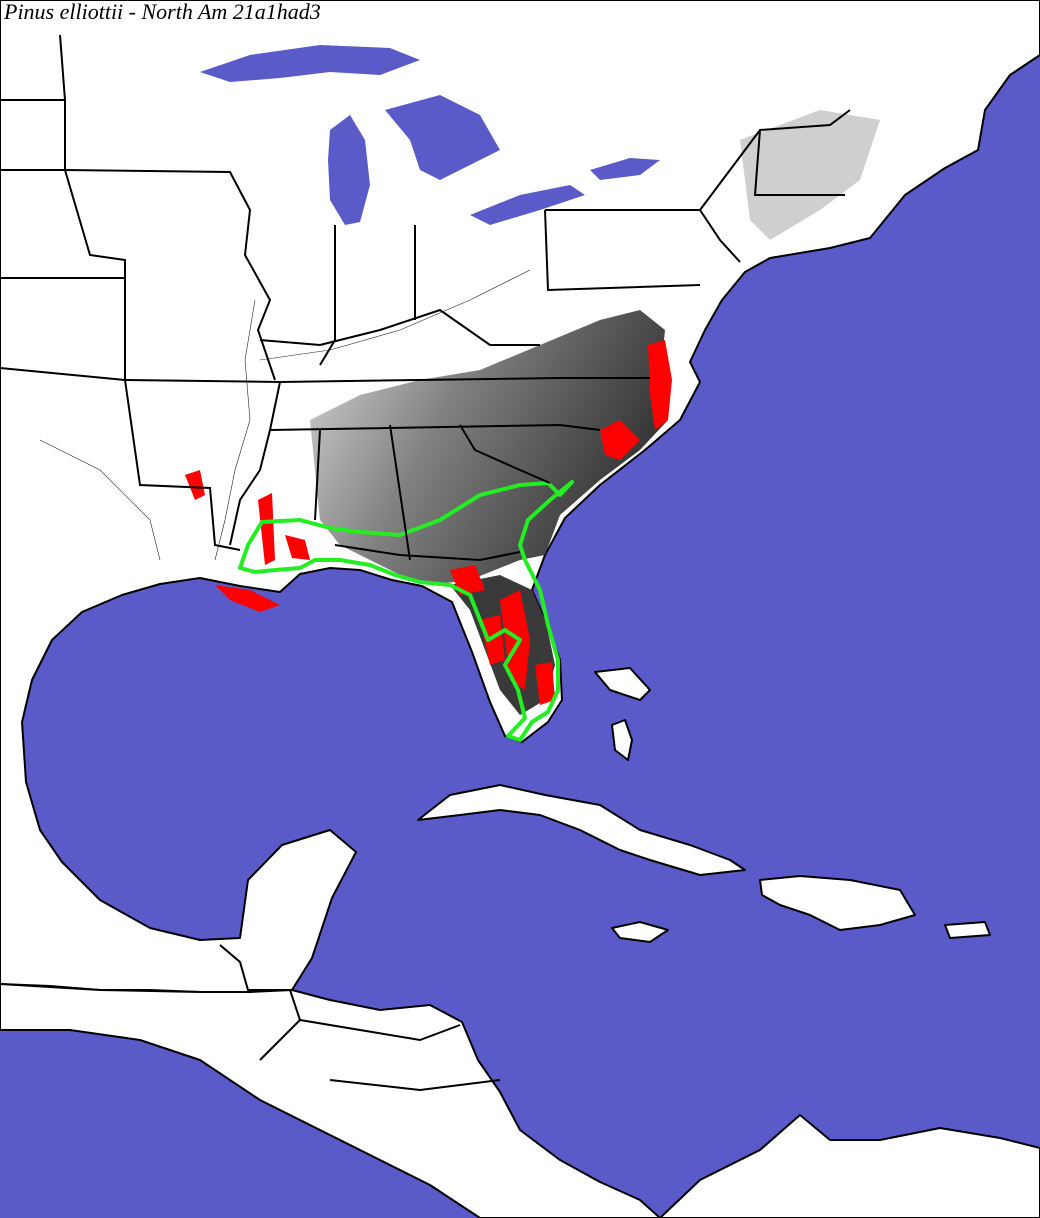 The width and height of the screenshot is (1040, 1218). Describe the element at coordinates (349, 170) in the screenshot. I see `lake-michigan` at that location.